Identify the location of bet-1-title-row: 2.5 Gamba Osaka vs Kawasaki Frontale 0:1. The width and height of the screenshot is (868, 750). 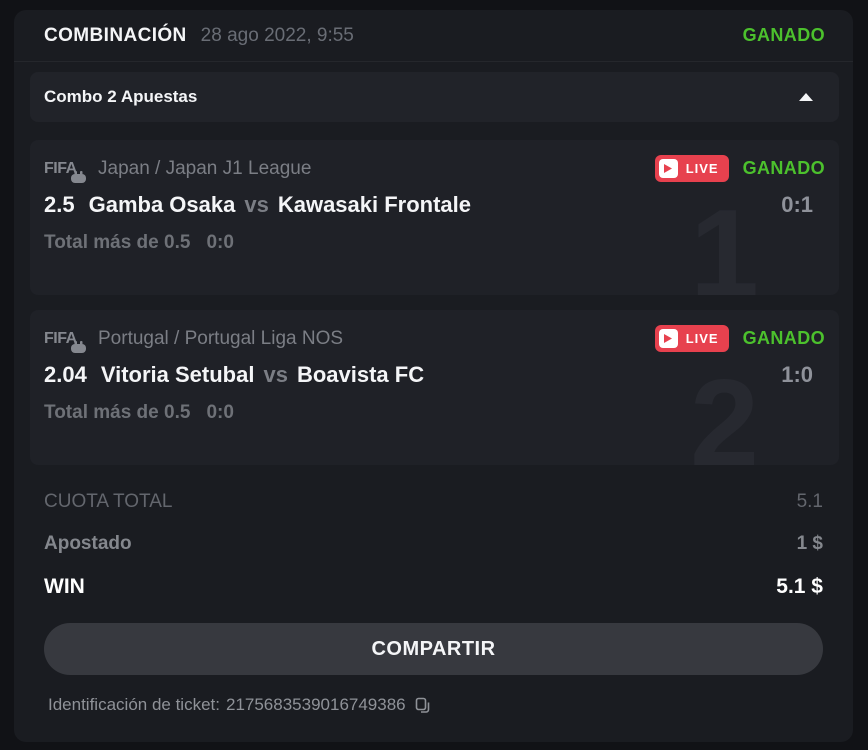
(434, 205).